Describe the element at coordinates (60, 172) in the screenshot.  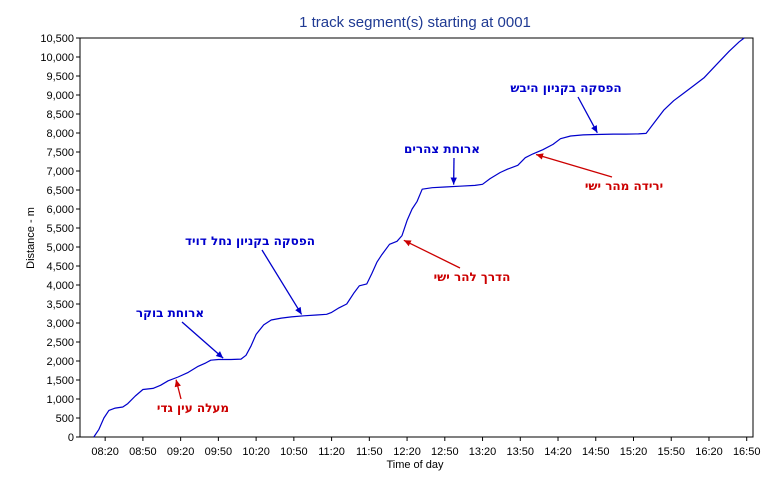
I see `y-tick-label: 7,000` at that location.